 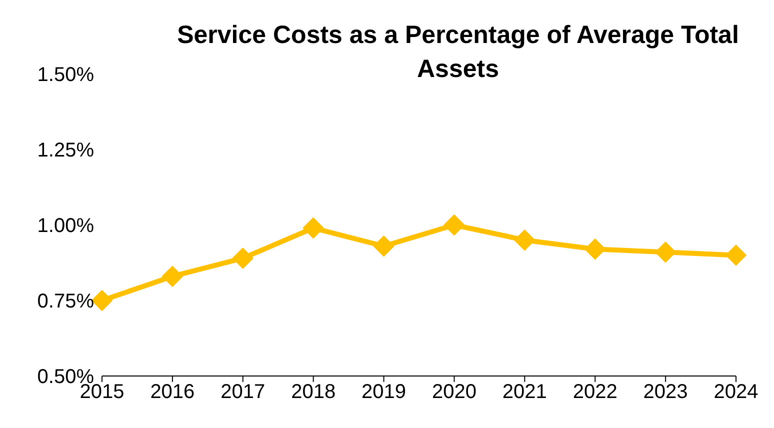 I want to click on x-tick-label: 2021, so click(x=524, y=392).